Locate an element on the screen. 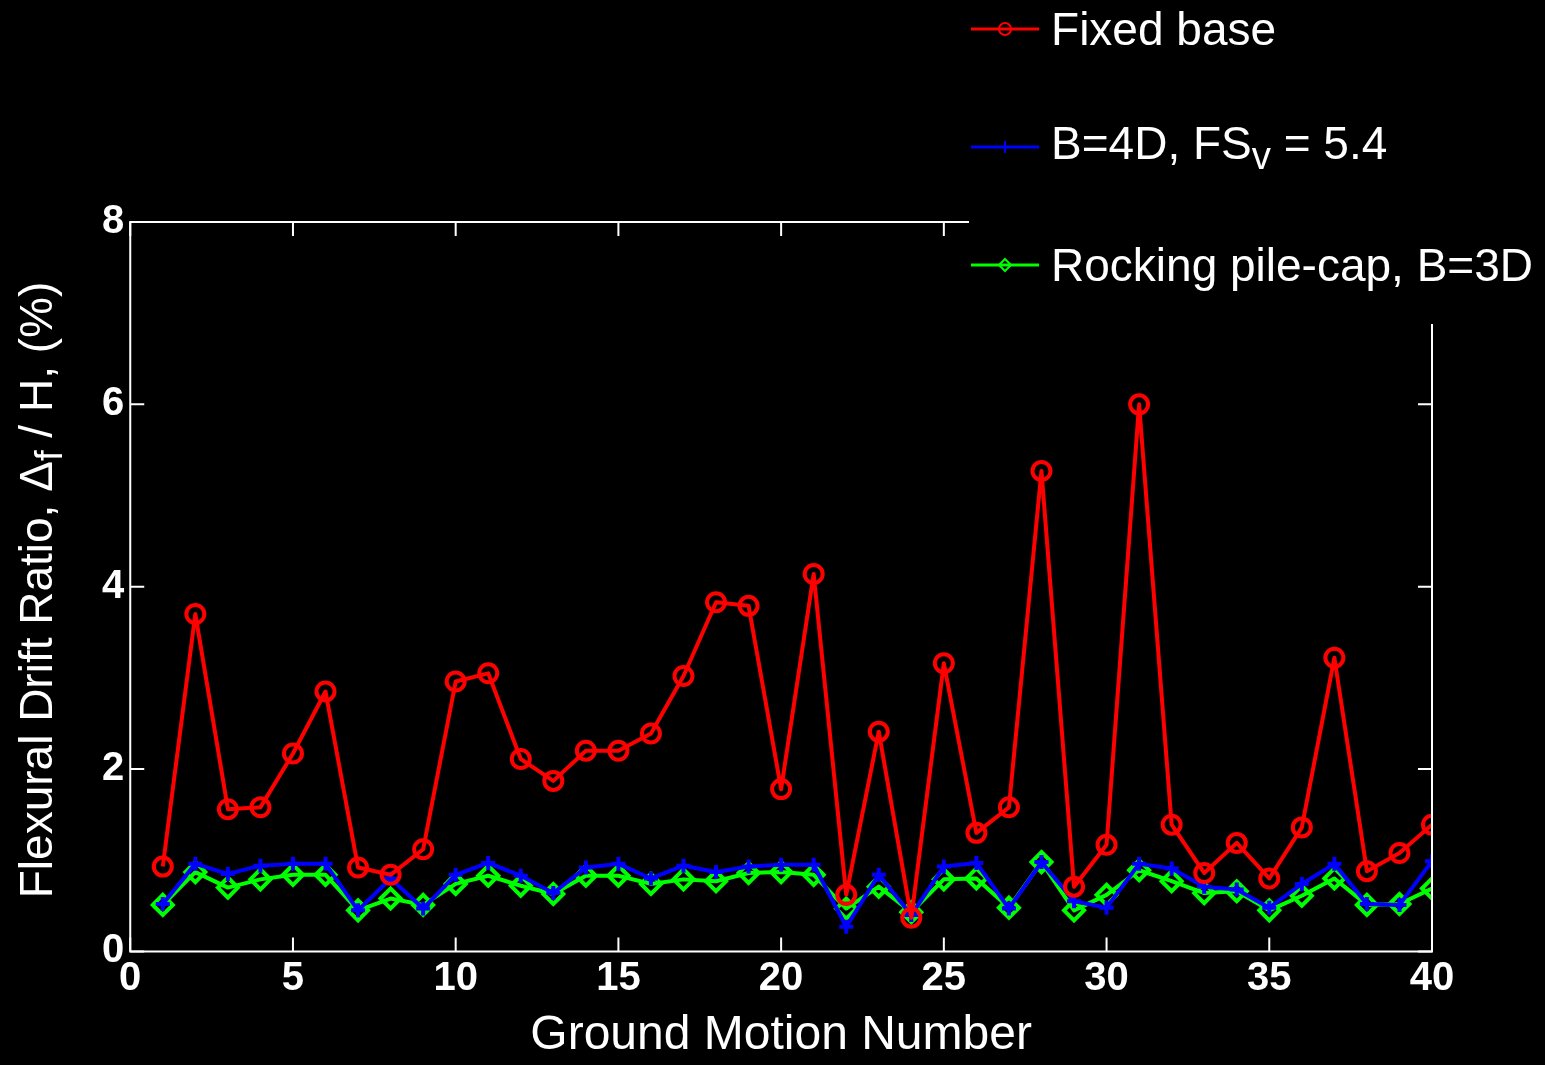 The height and width of the screenshot is (1065, 1545). x-tick-label: 35 is located at coordinates (1269, 976).